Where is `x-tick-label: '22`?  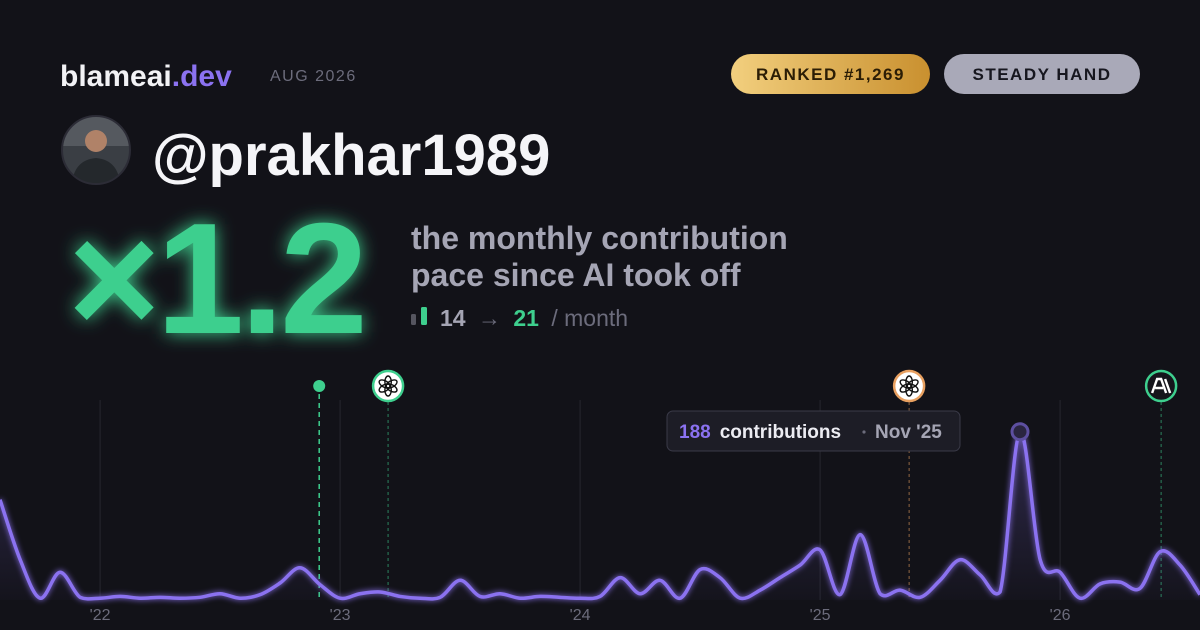 x-tick-label: '22 is located at coordinates (100, 615).